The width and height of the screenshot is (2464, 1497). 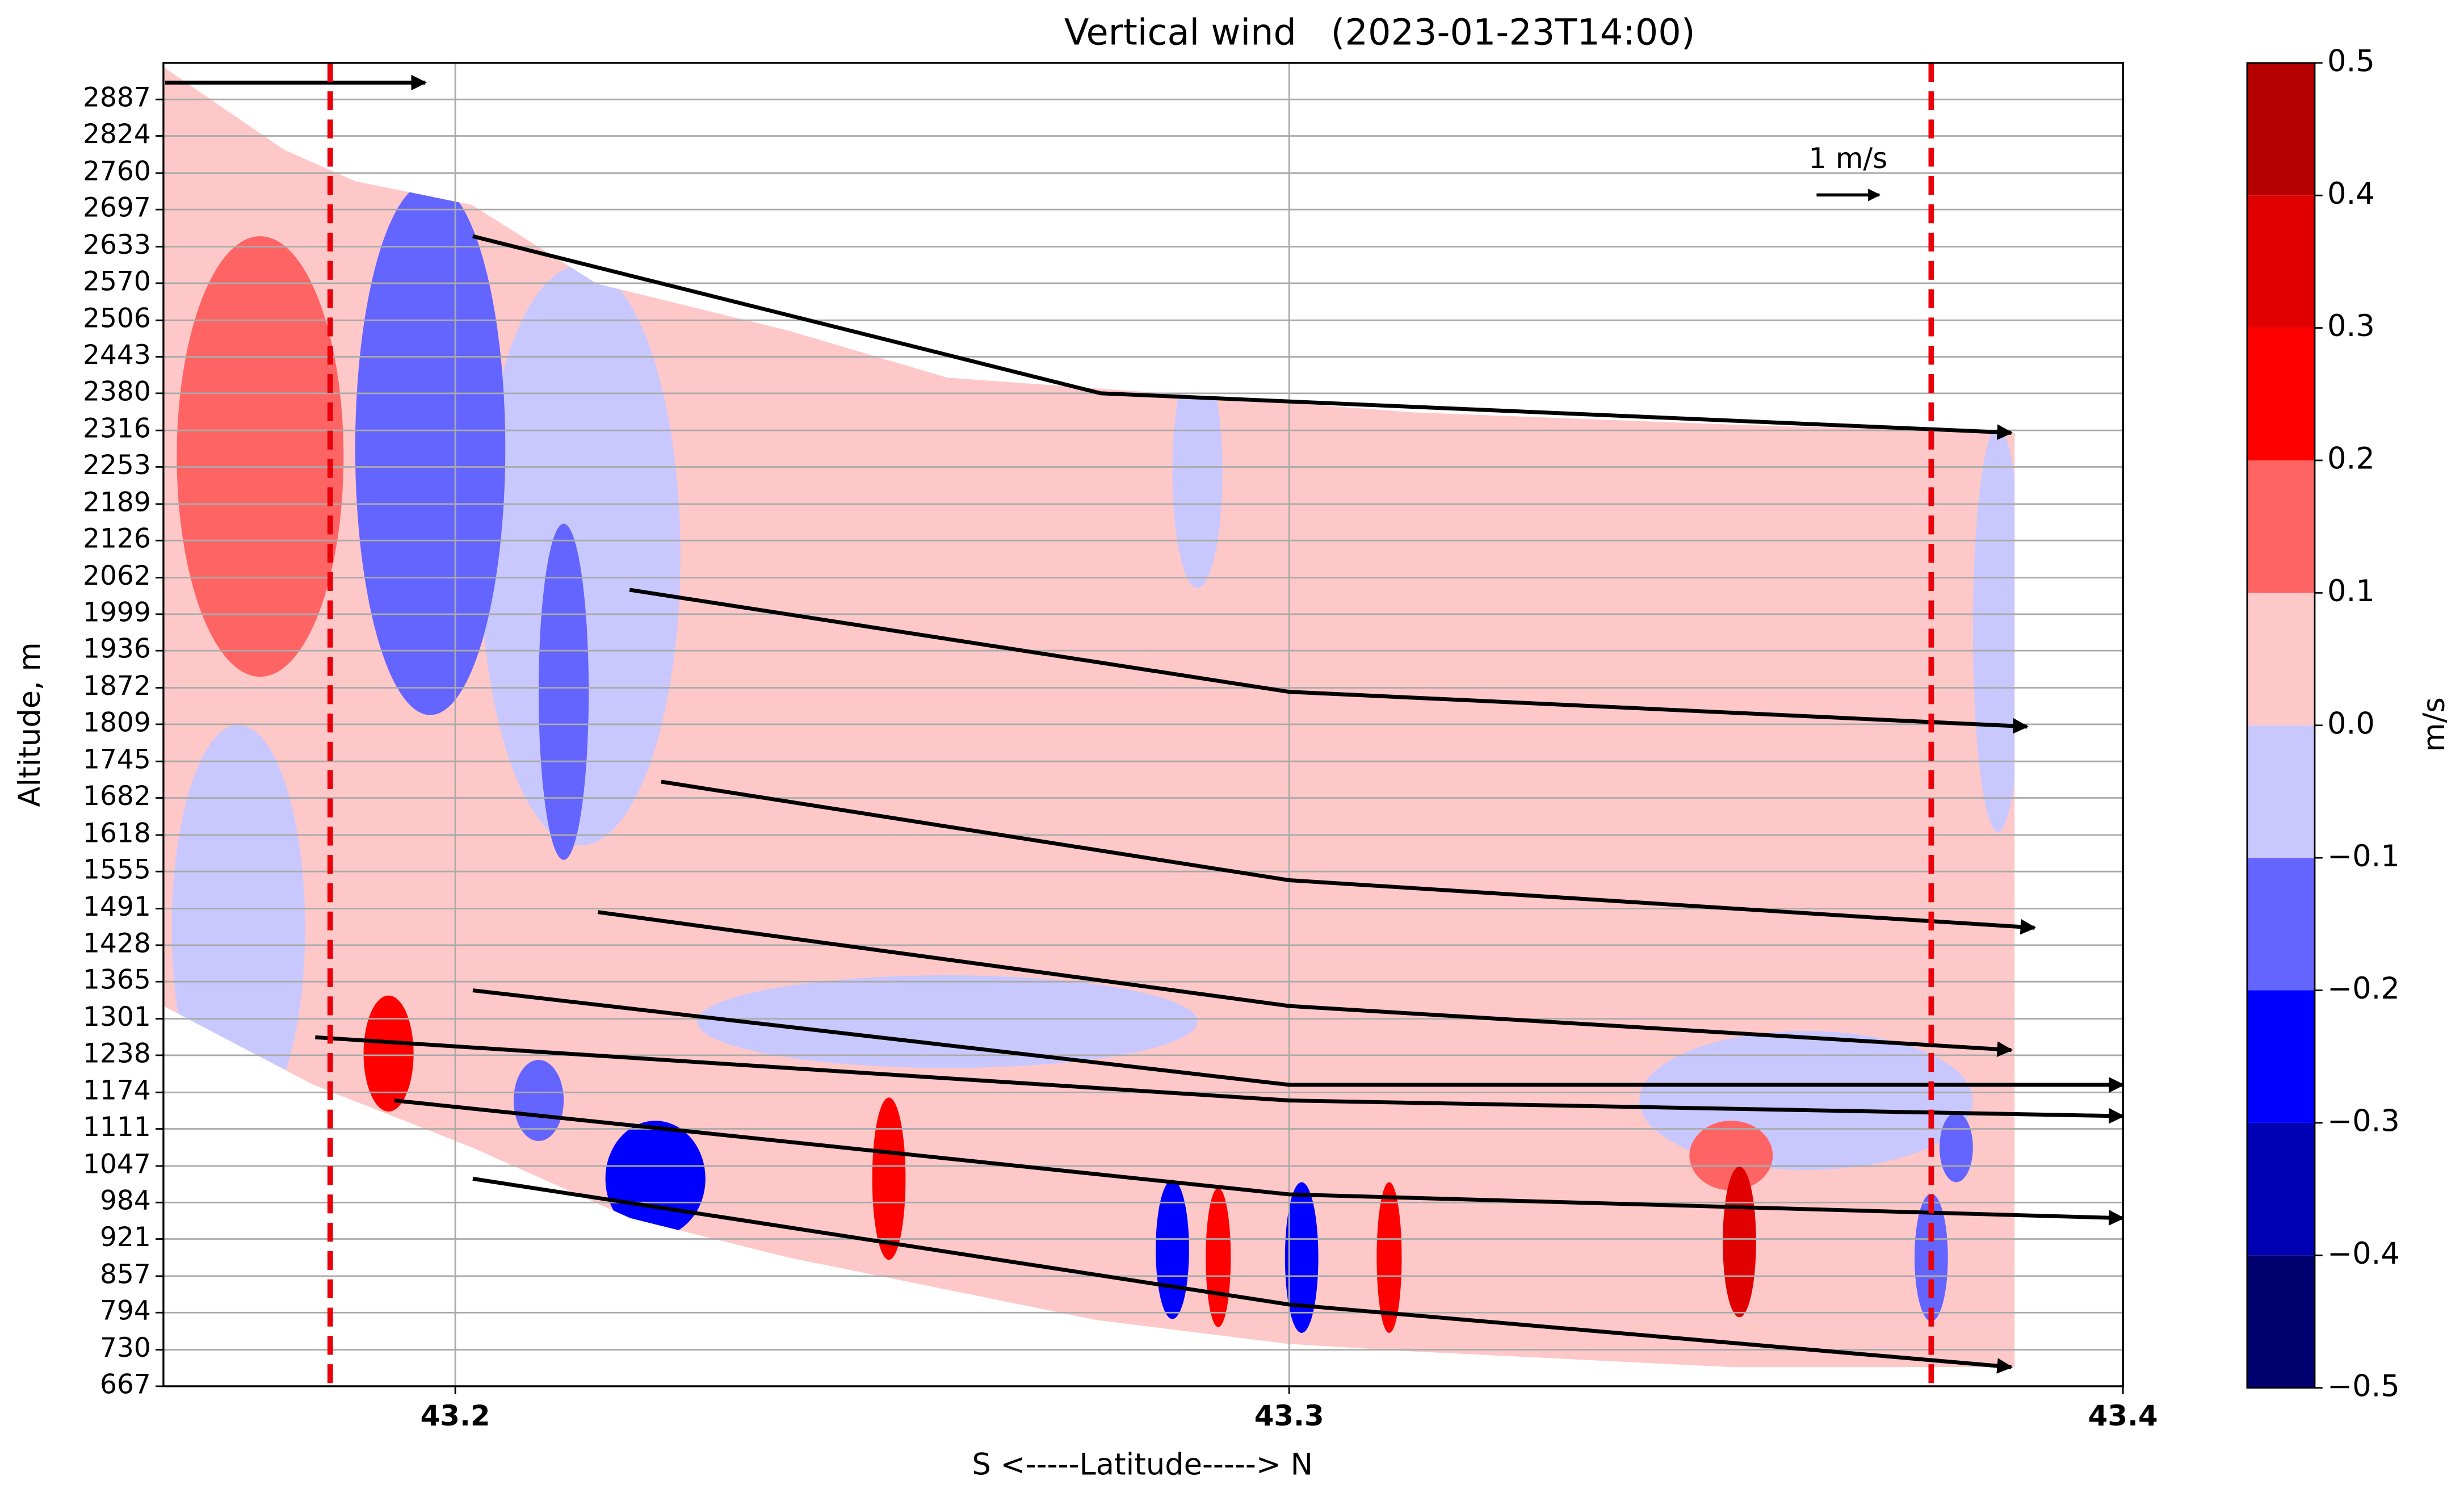 What do you see at coordinates (2351, 592) in the screenshot?
I see `colorbar-tick-label: 0.1` at bounding box center [2351, 592].